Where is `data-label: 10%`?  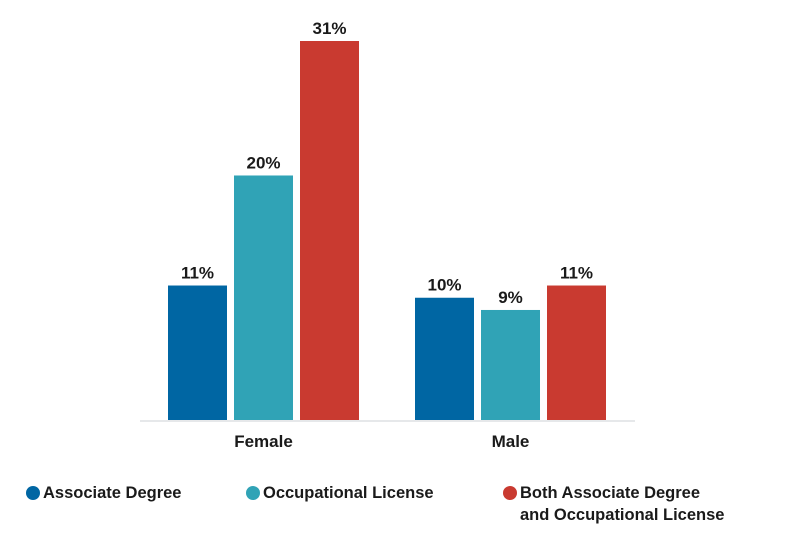
data-label: 10% is located at coordinates (444, 285).